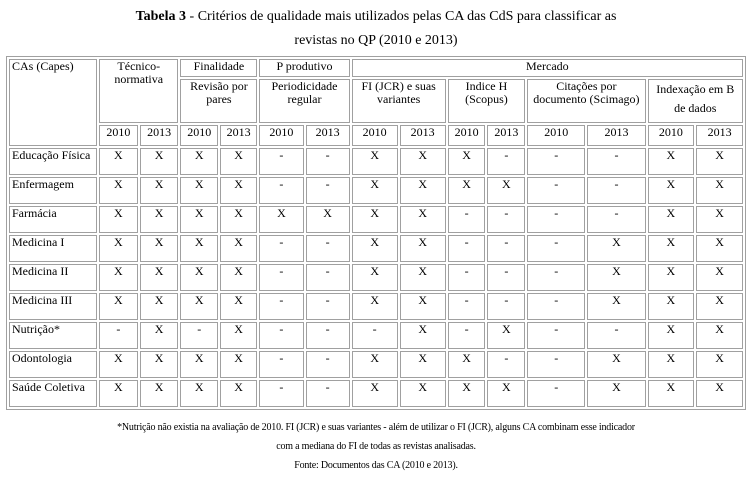 The height and width of the screenshot is (482, 752). I want to click on ca-name-cell: Medicina III, so click(53, 306).